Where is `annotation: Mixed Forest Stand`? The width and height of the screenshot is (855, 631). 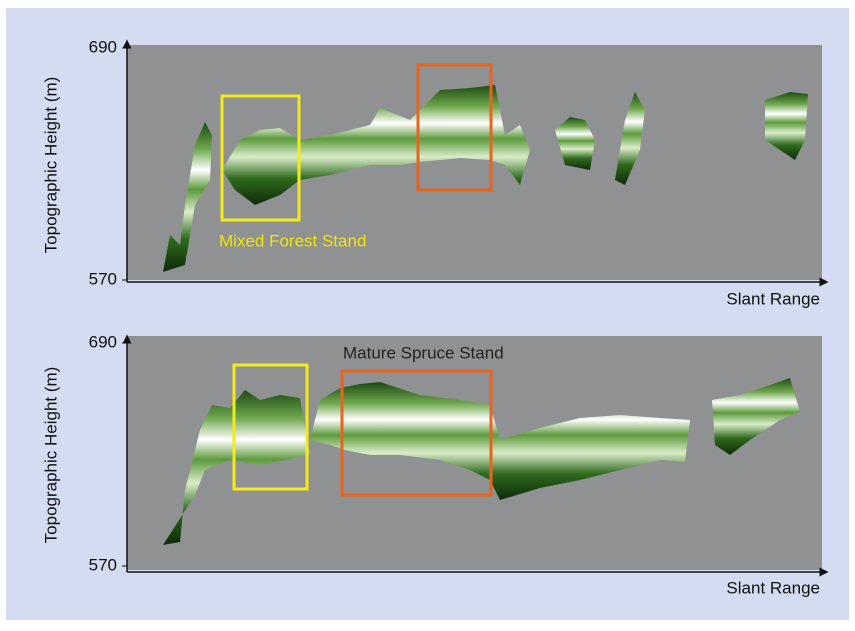 annotation: Mixed Forest Stand is located at coordinates (292, 240).